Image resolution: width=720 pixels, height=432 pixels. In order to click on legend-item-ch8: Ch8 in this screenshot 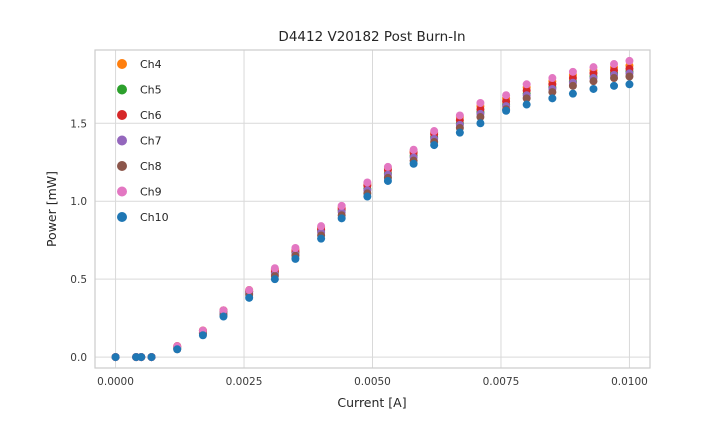, I will do `click(139, 166)`.